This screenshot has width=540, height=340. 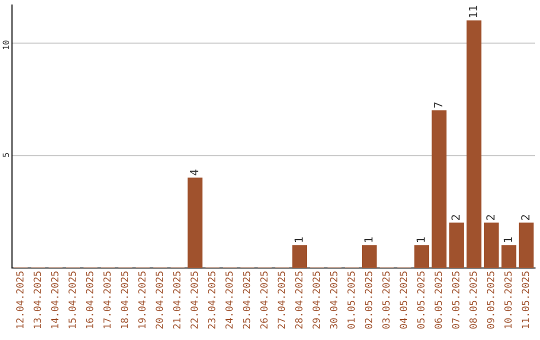 I want to click on y-tick-label: 5, so click(x=5, y=155).